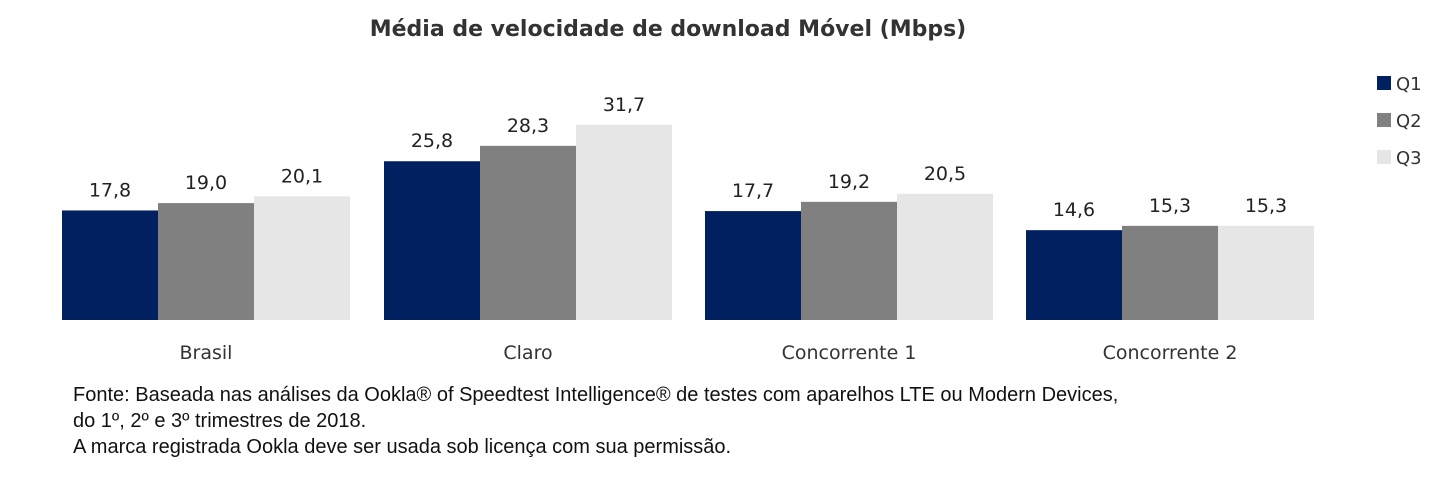  Describe the element at coordinates (1266, 272) in the screenshot. I see `bar-concorrente-2-q3` at that location.